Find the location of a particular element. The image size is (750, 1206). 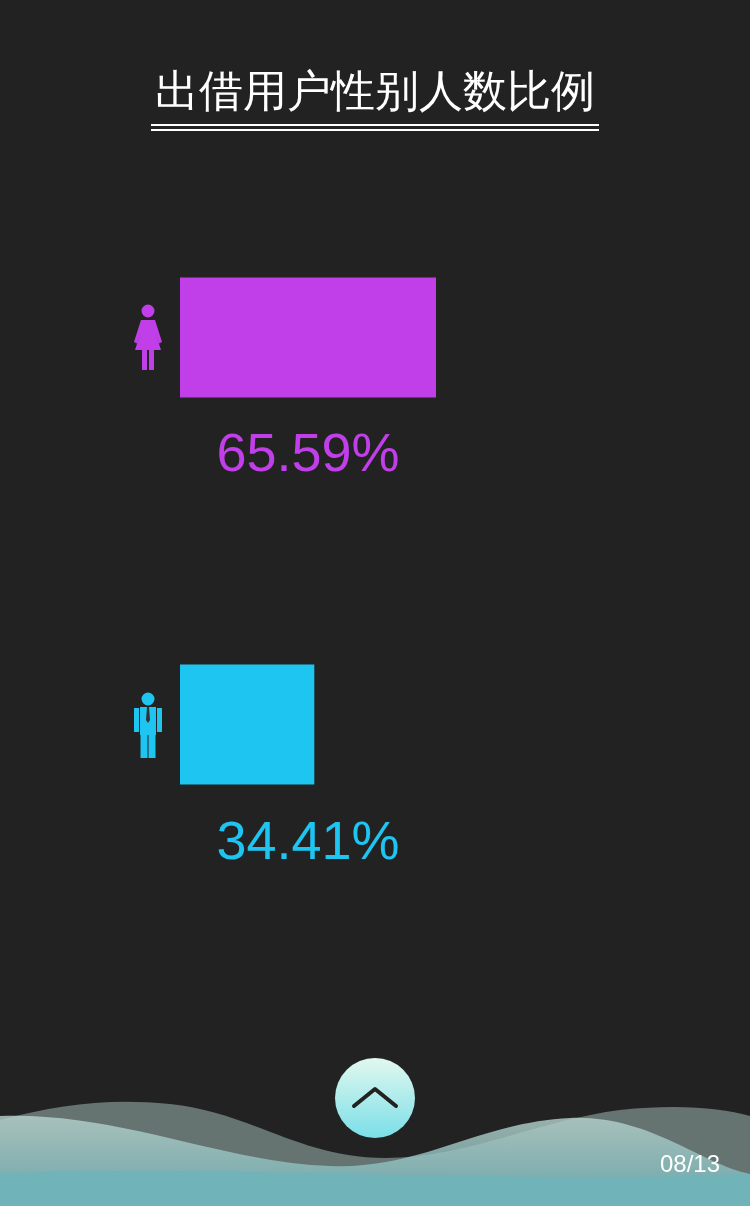

data-label: 65.59% is located at coordinates (308, 452).